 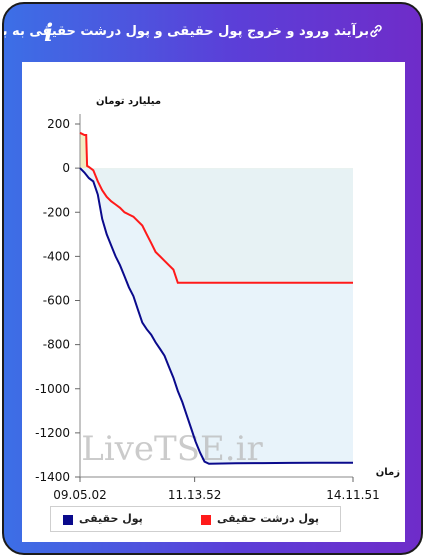 I want to click on y-tick-label-2: -200, so click(x=56, y=212).